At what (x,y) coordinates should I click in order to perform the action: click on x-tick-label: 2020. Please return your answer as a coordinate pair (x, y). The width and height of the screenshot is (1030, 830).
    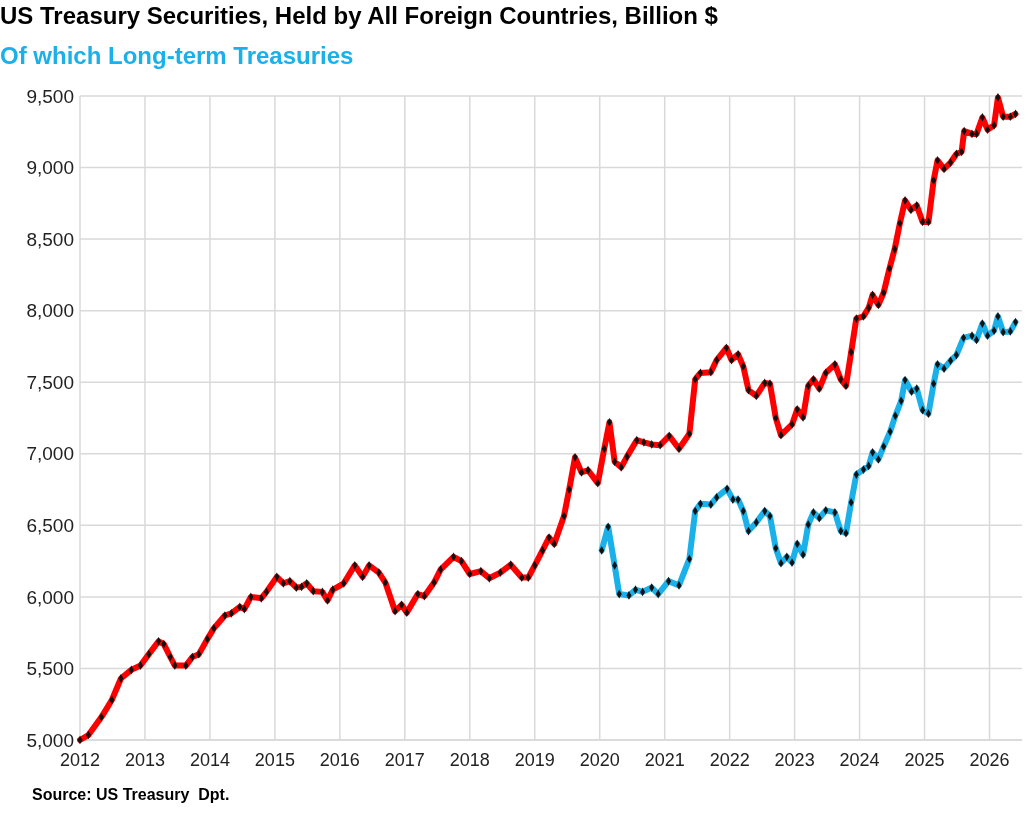
    Looking at the image, I should click on (599, 760).